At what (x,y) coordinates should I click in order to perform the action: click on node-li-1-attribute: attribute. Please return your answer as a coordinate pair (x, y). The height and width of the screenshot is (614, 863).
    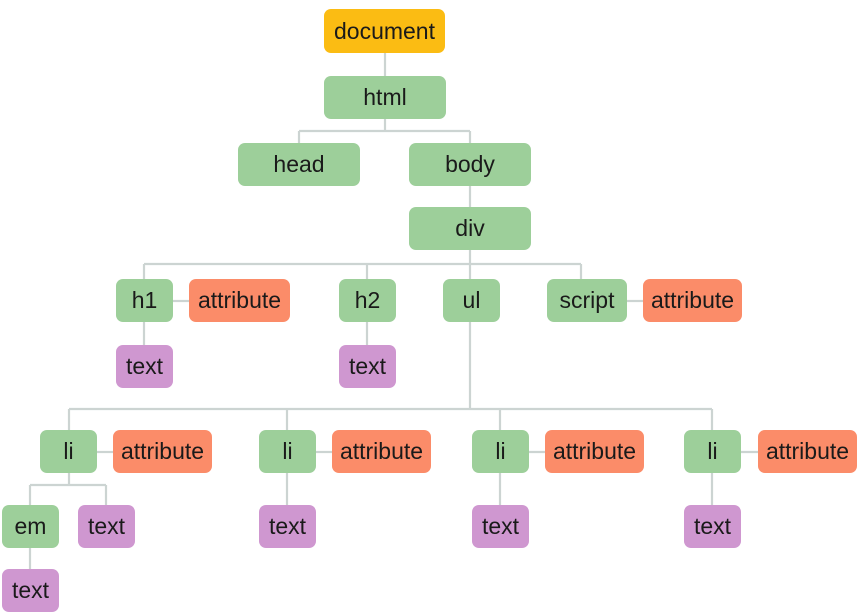
    Looking at the image, I should click on (162, 451).